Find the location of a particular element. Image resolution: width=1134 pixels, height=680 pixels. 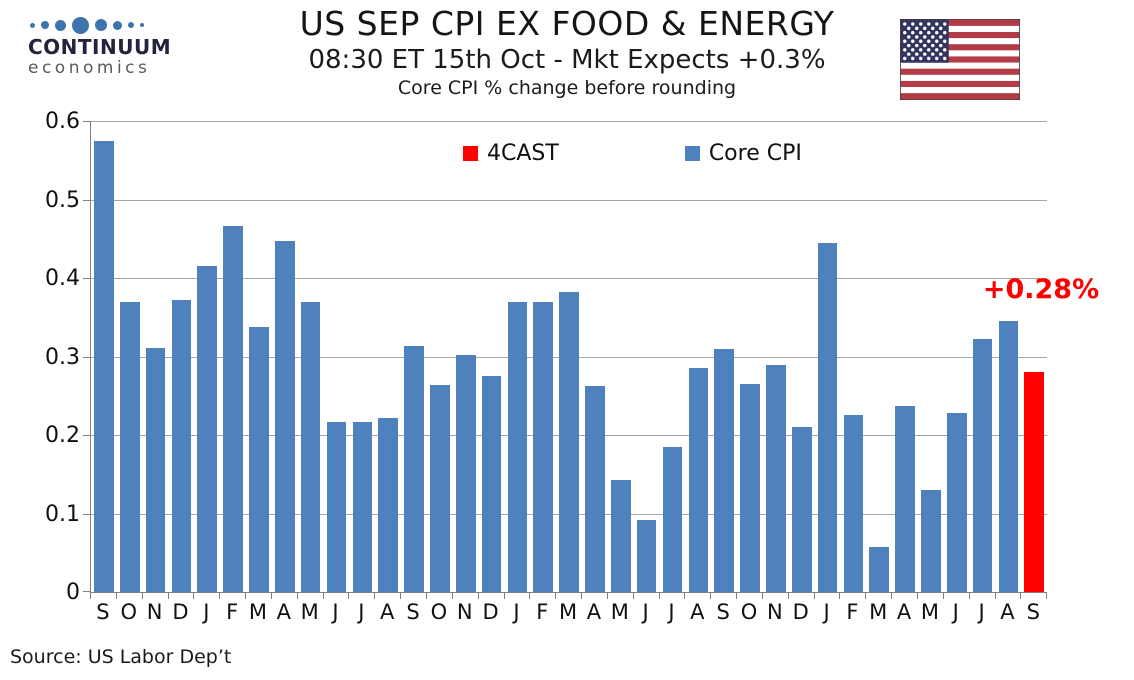

brand-subname: economics is located at coordinates (89, 68).